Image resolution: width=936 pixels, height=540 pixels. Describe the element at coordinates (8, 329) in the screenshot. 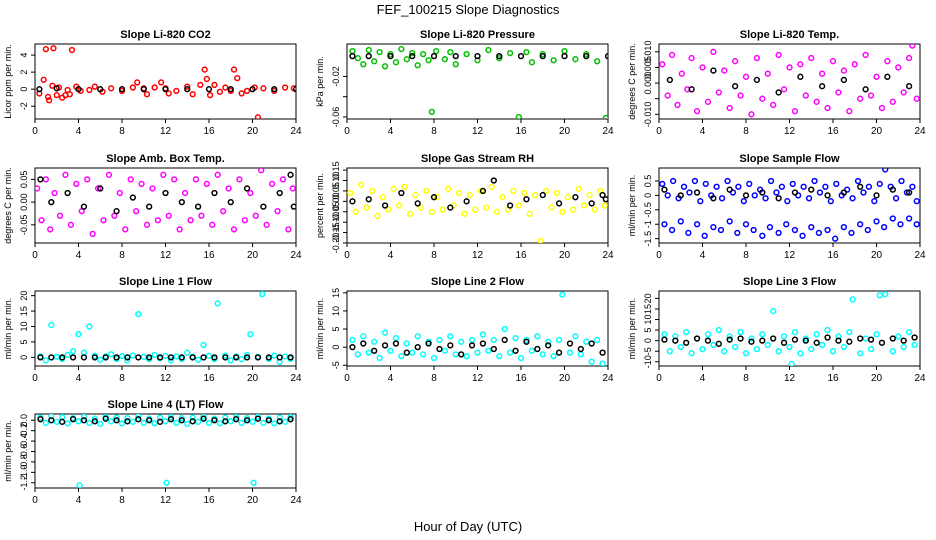

I see `y-axis-label: ml/min per min.` at that location.